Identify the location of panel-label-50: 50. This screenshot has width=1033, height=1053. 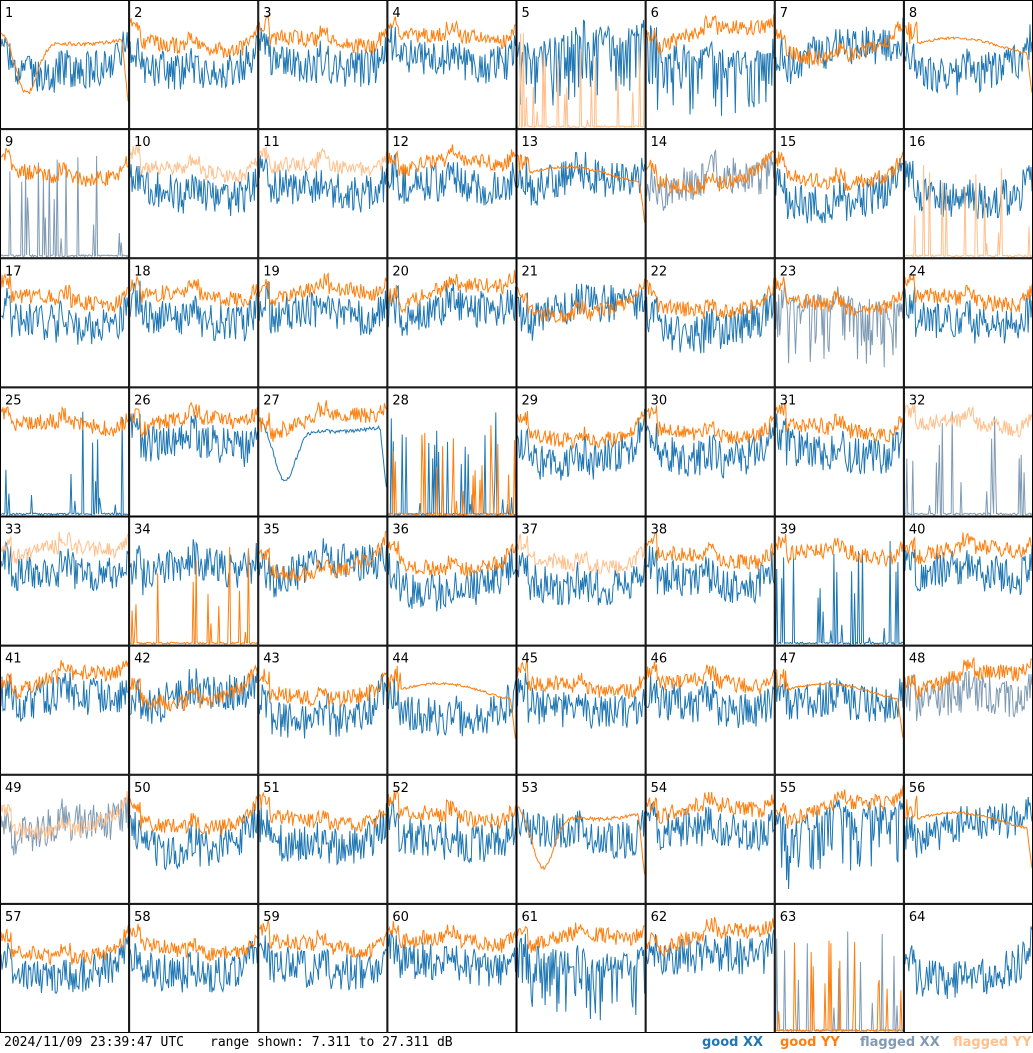
(142, 788).